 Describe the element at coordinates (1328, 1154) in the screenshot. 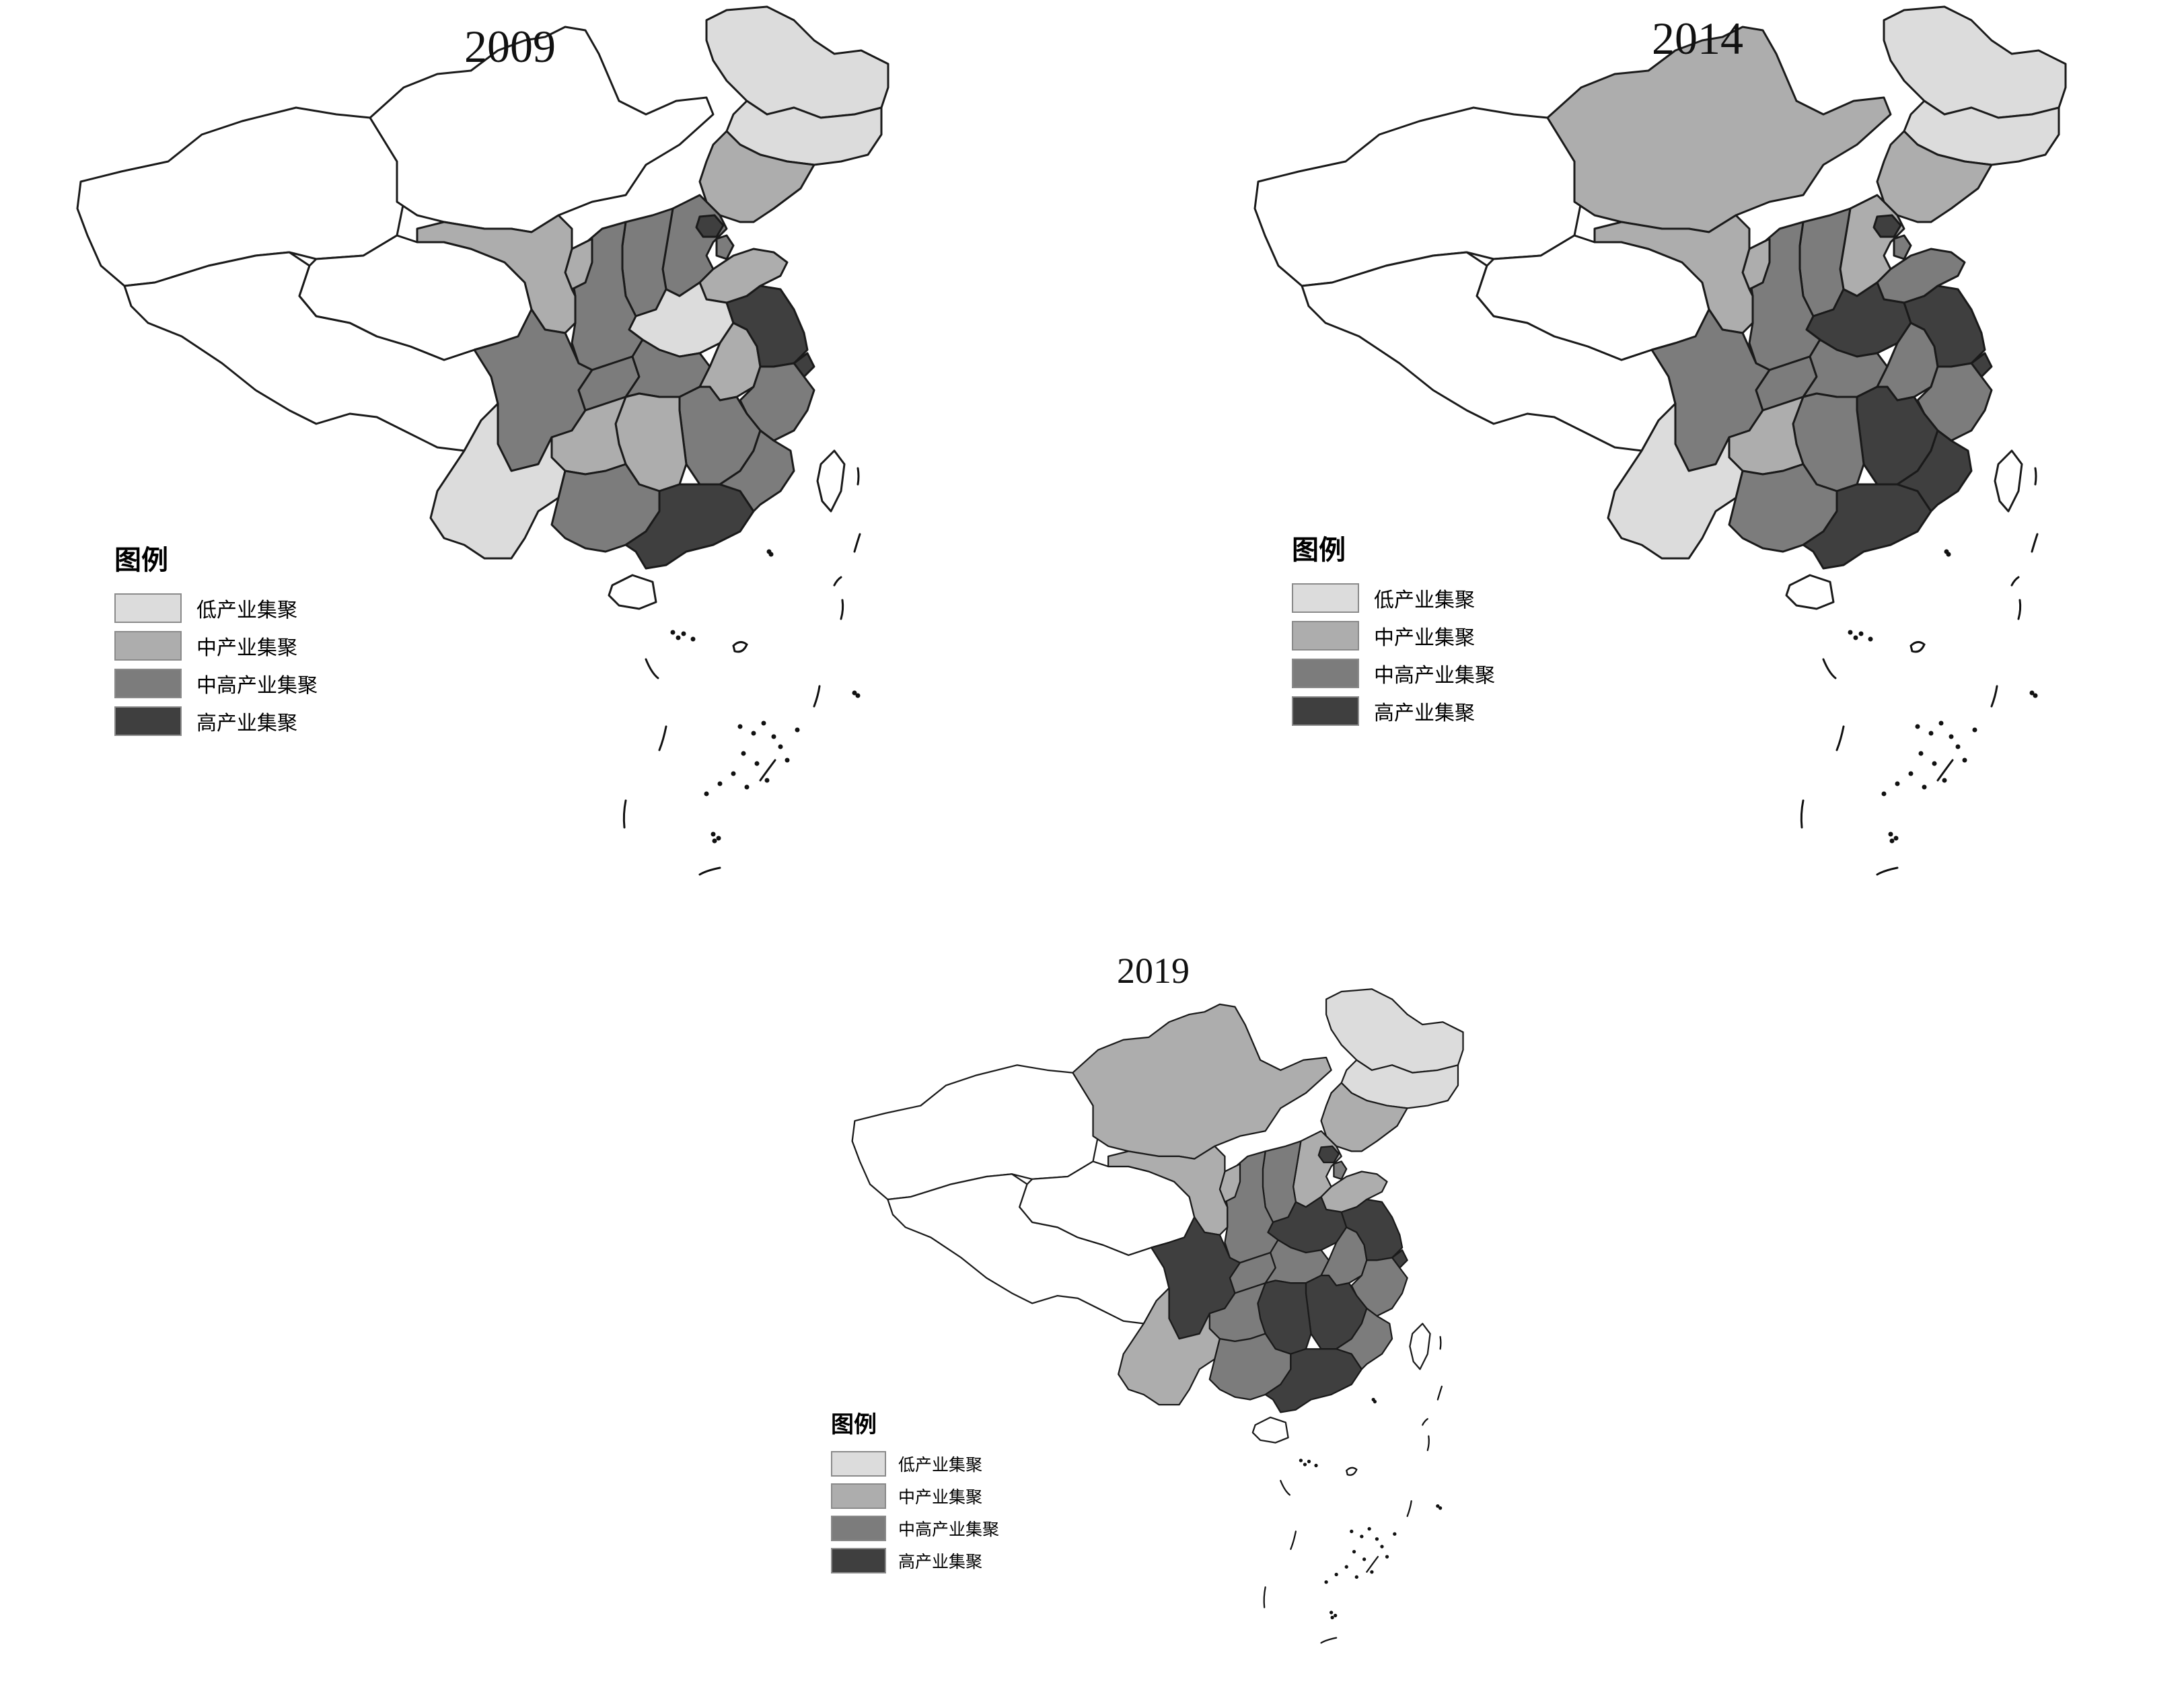

I see `province-beijing` at that location.